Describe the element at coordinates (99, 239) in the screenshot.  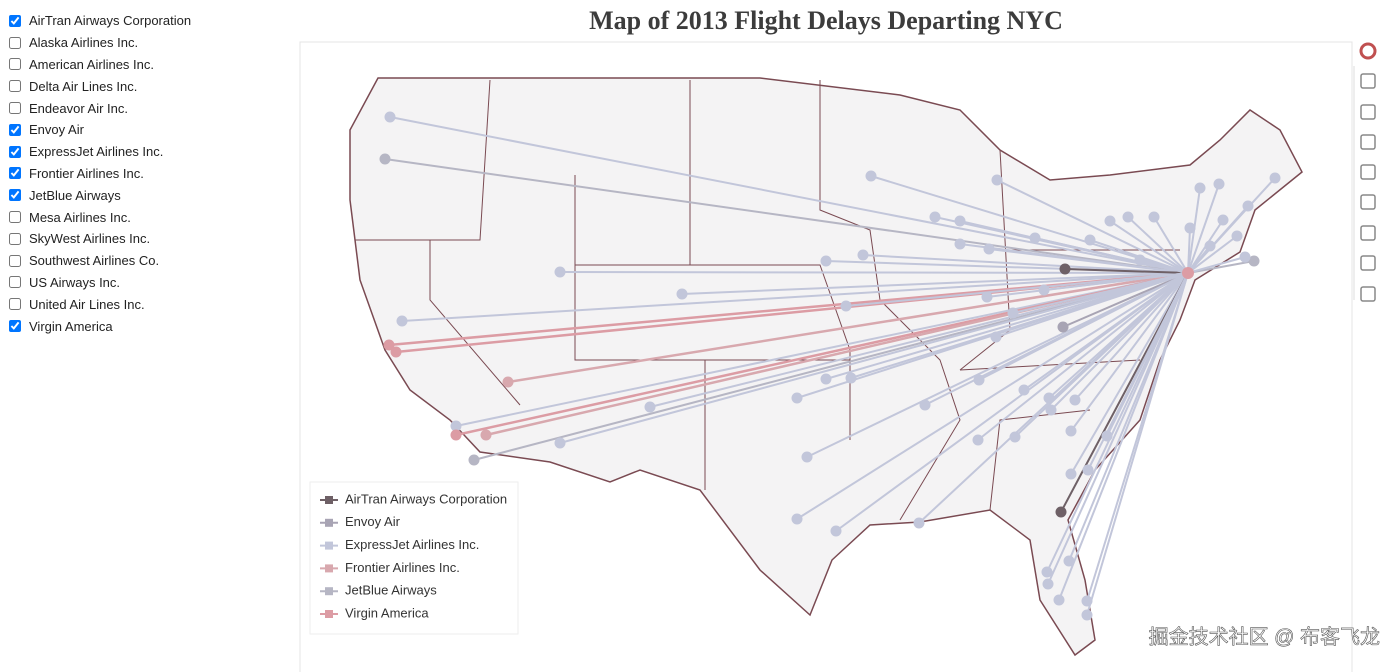
I see `airline-option: SkyWest Airlines Inc.` at that location.